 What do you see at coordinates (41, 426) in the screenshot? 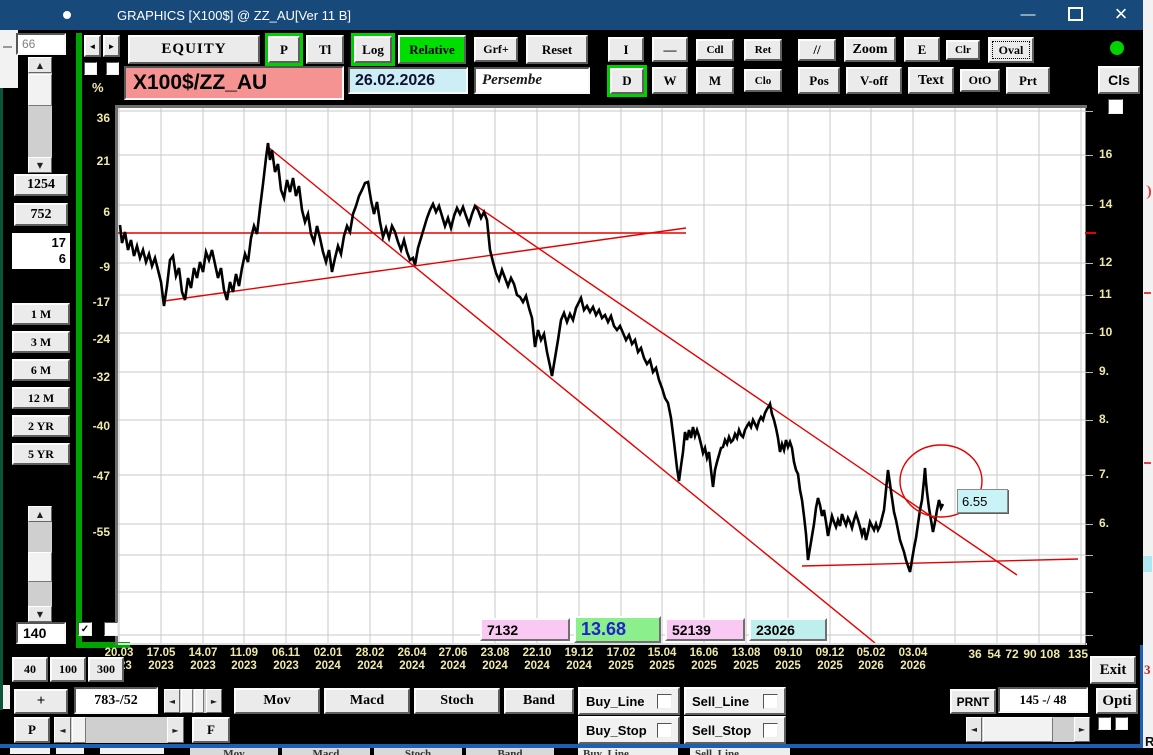
I see `period-2yr-button: 2 YR` at bounding box center [41, 426].